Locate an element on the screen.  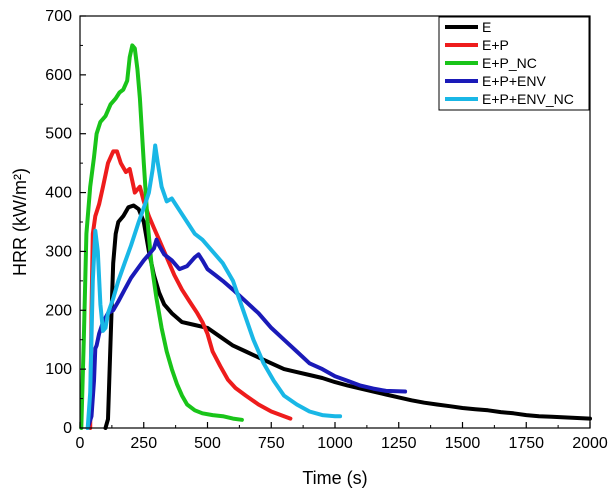
x-tick-label: 2000 is located at coordinates (590, 443).